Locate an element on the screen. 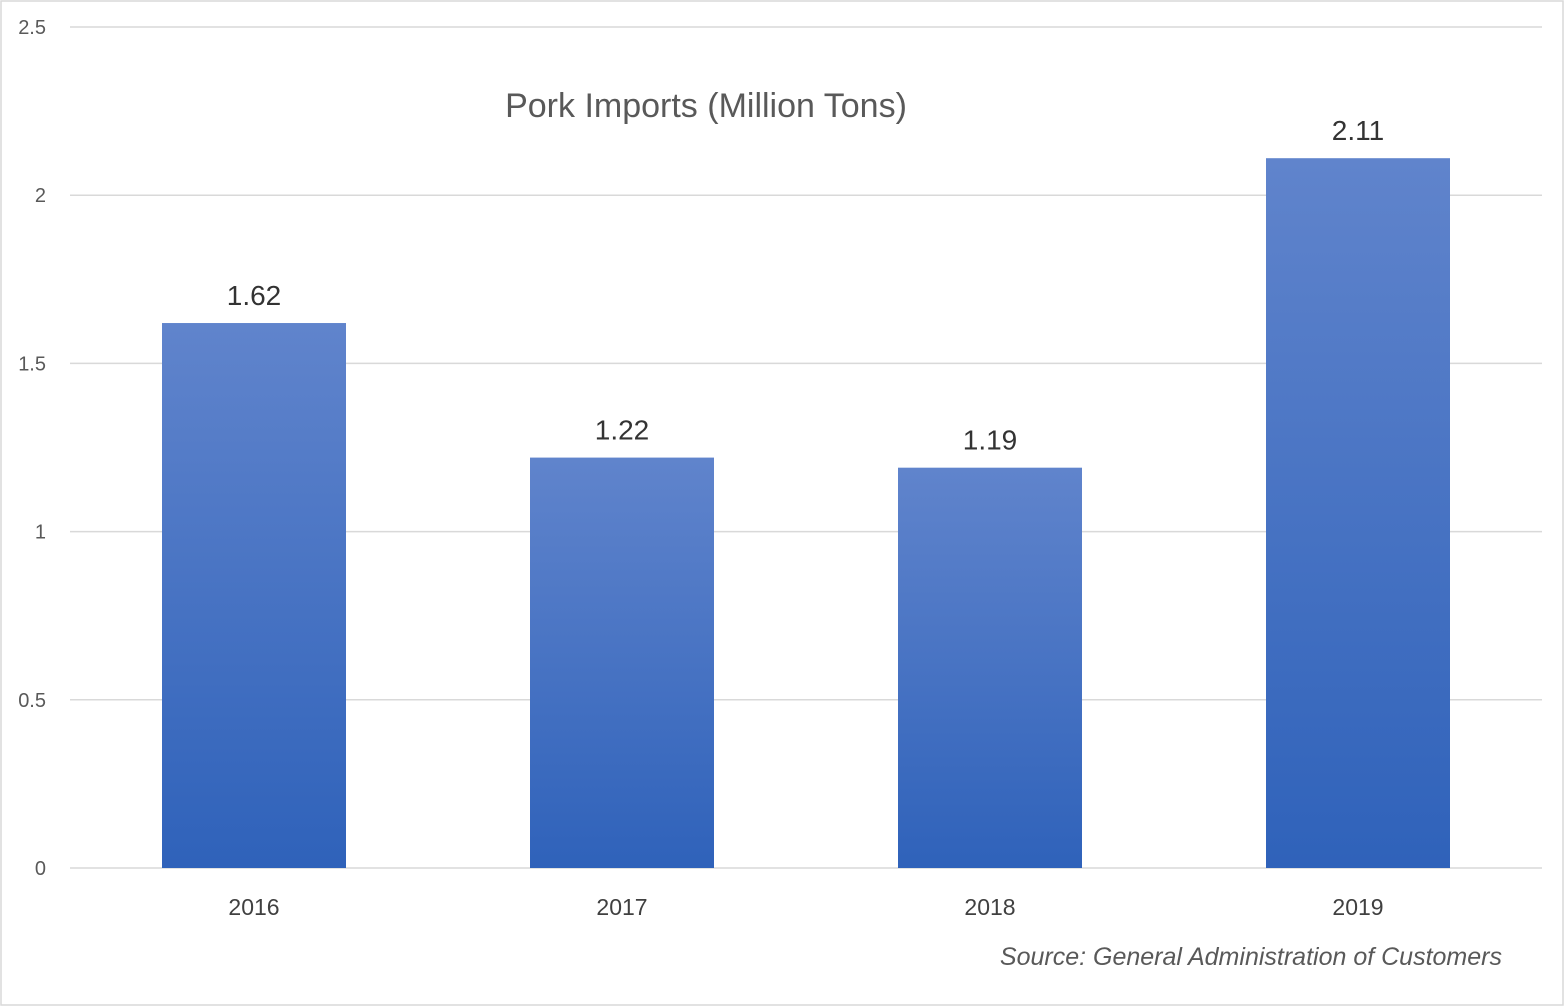 The image size is (1564, 1006). x-axis-category-labels: 2016 2017 2018 2019 is located at coordinates (805, 907).